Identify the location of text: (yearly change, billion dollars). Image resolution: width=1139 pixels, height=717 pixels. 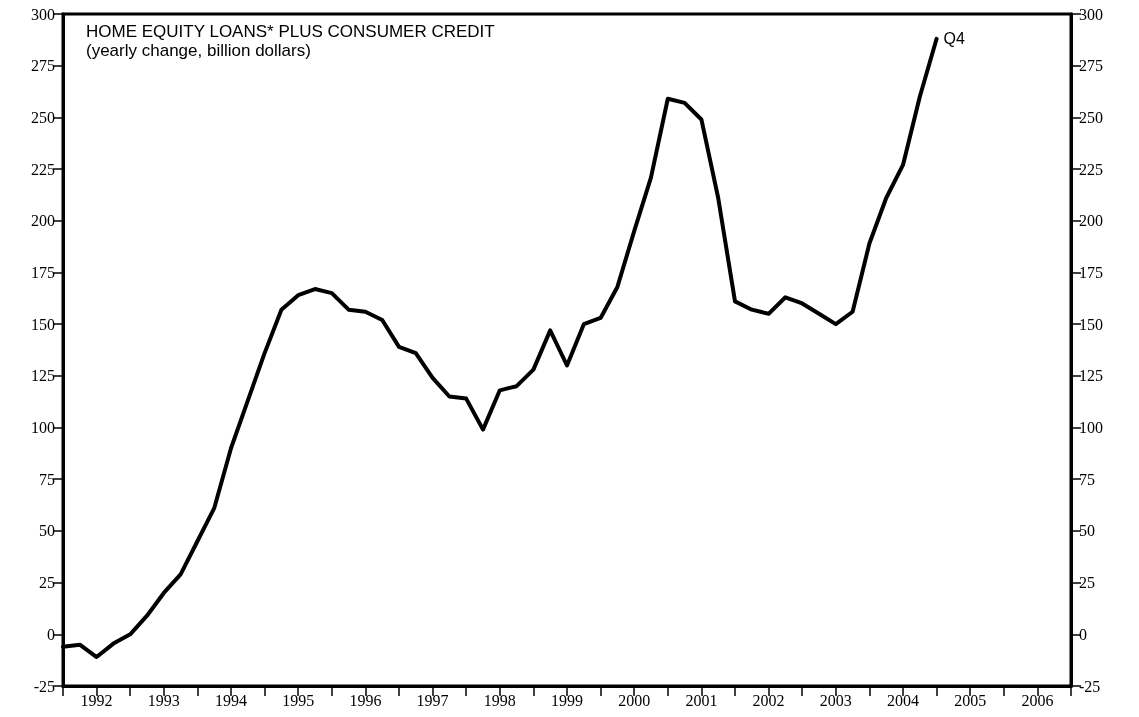
(198, 50).